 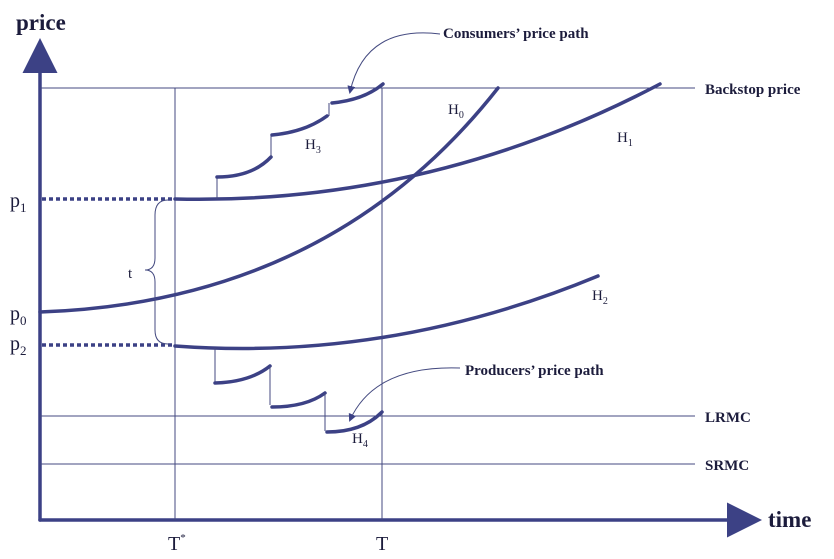 What do you see at coordinates (727, 466) in the screenshot?
I see `srmc-label: SRMC` at bounding box center [727, 466].